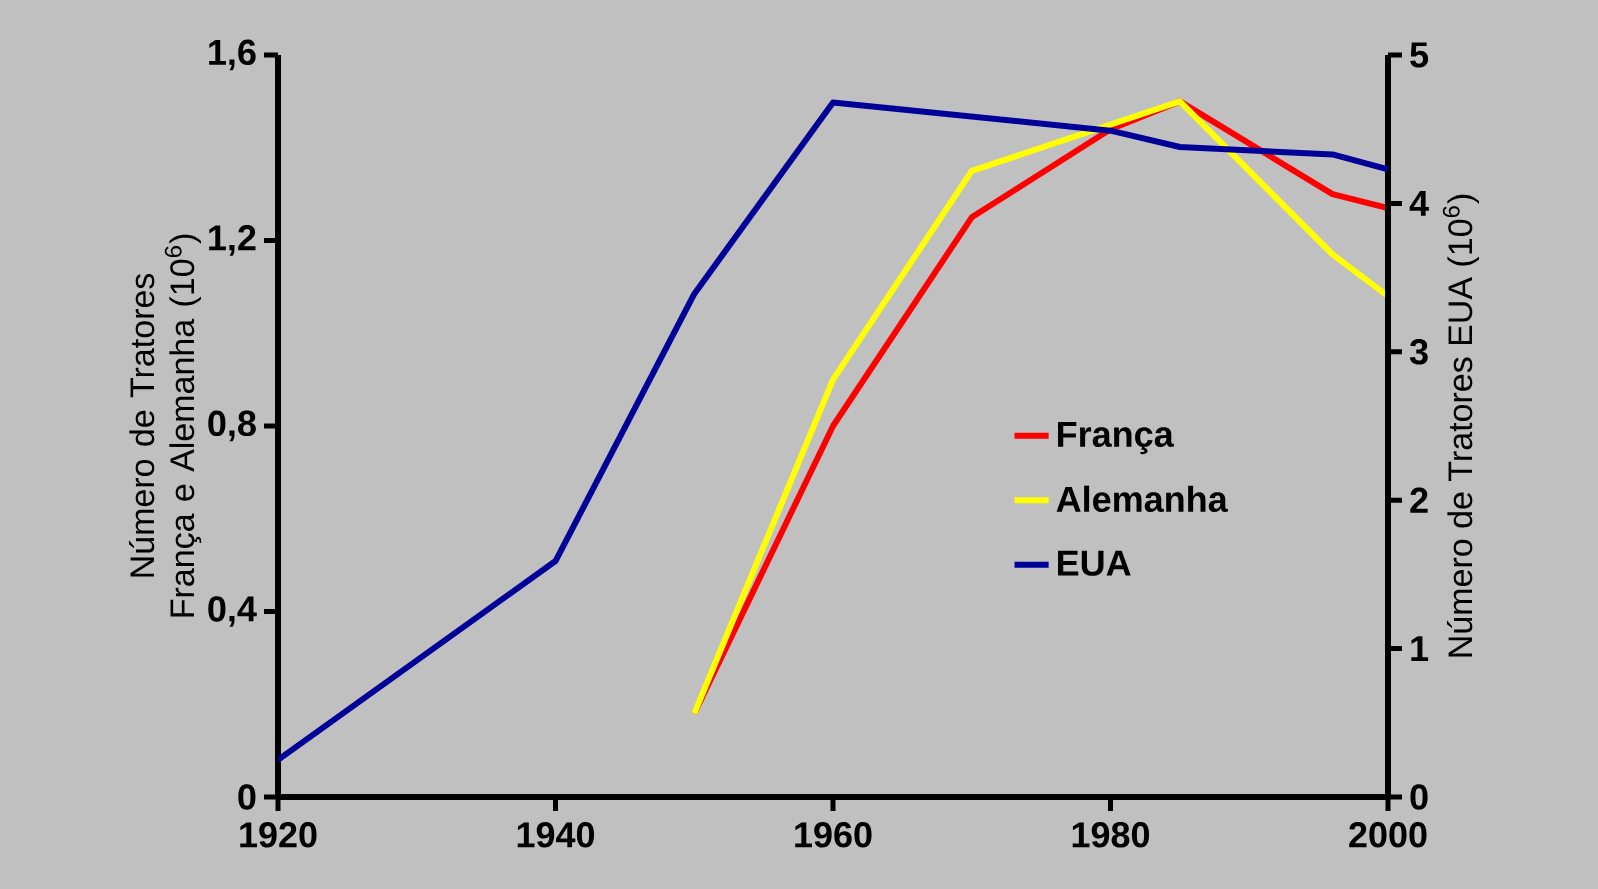  What do you see at coordinates (1111, 835) in the screenshot?
I see `x-tick-label: 1980` at bounding box center [1111, 835].